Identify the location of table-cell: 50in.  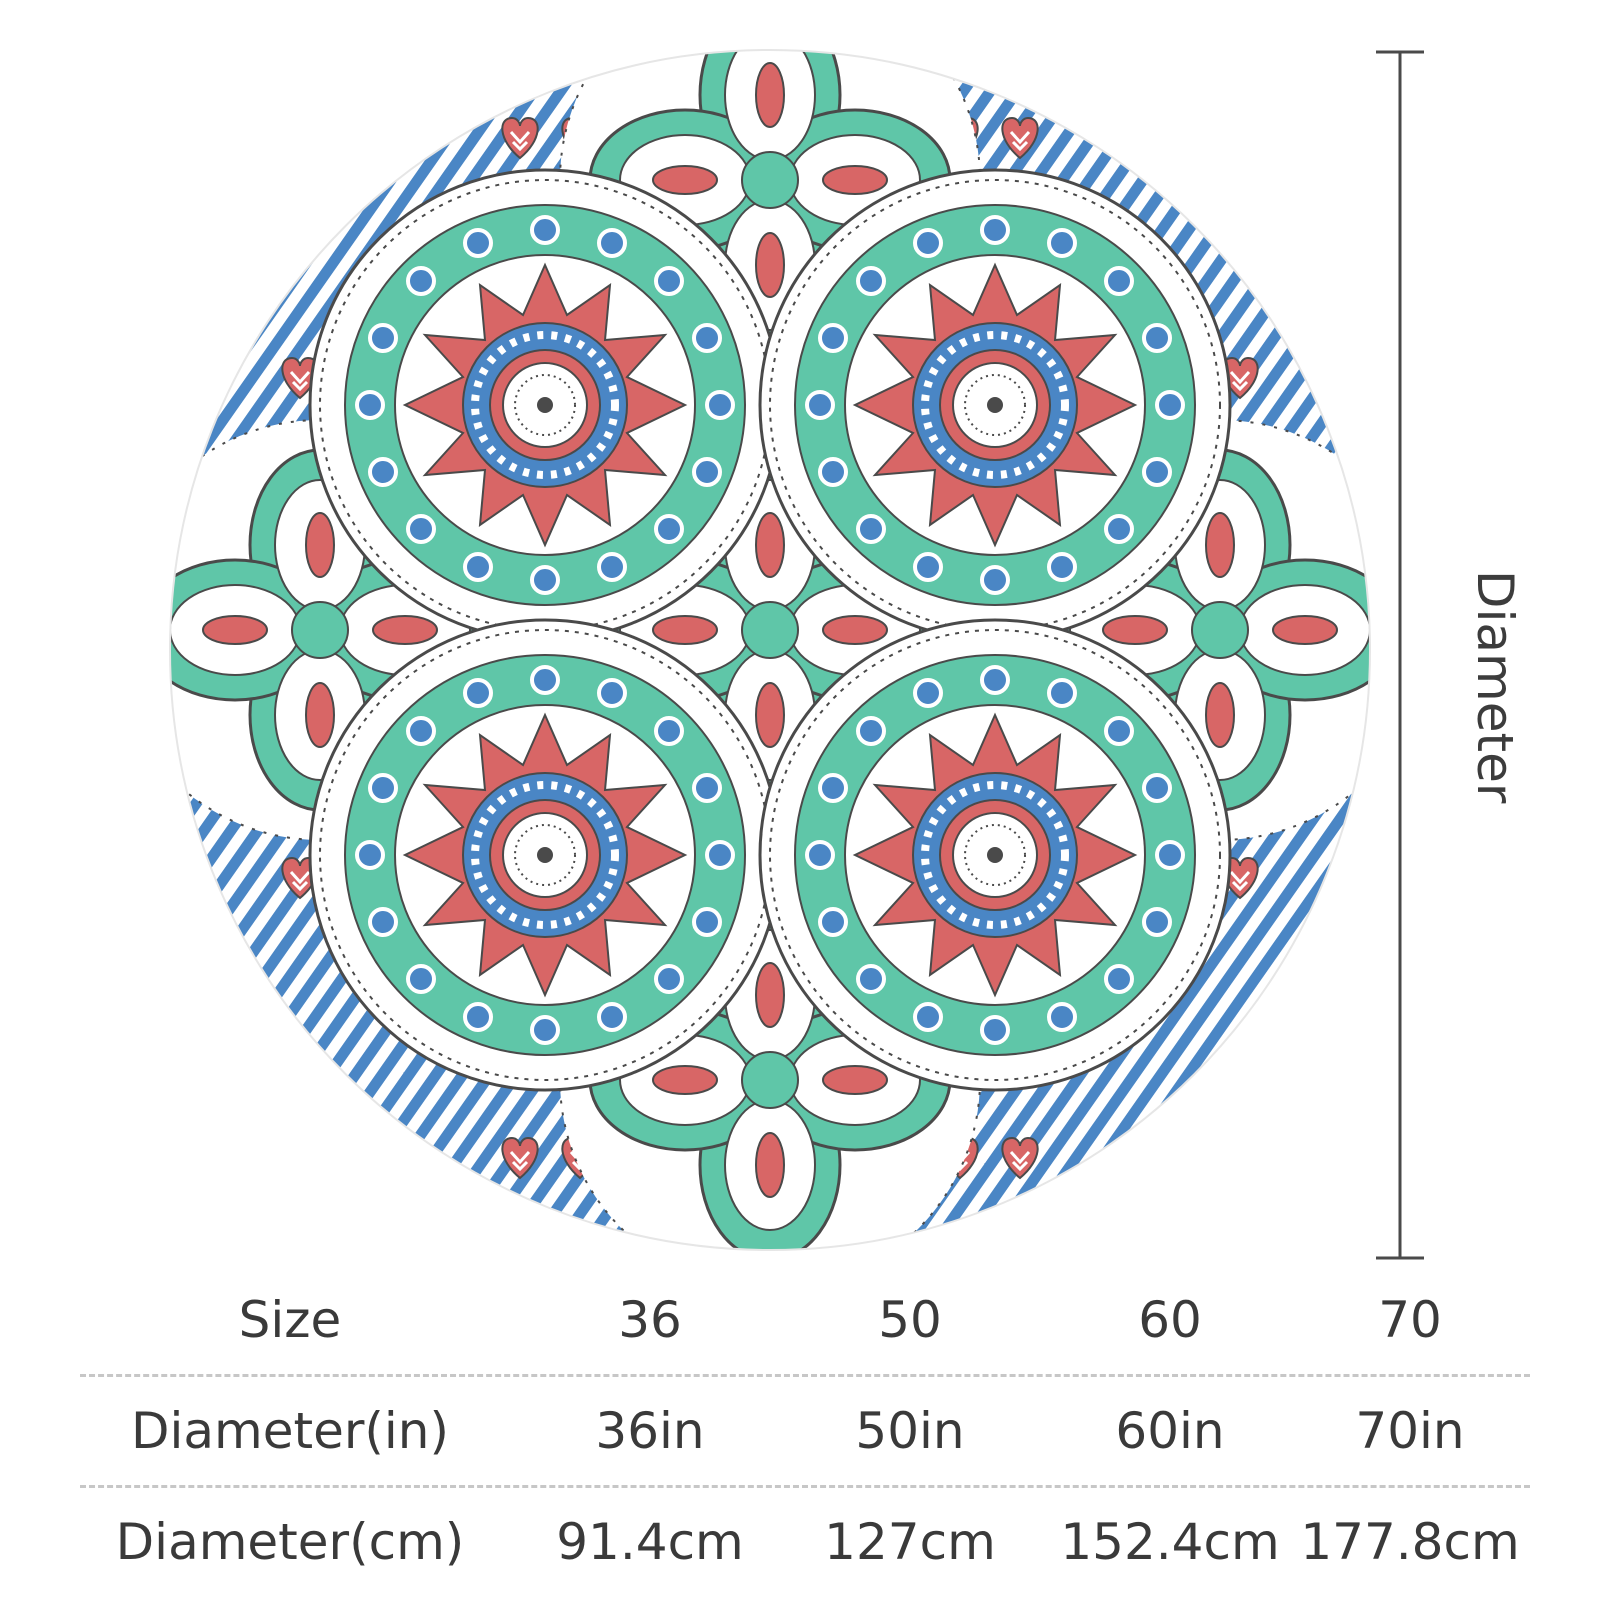
(910, 1431).